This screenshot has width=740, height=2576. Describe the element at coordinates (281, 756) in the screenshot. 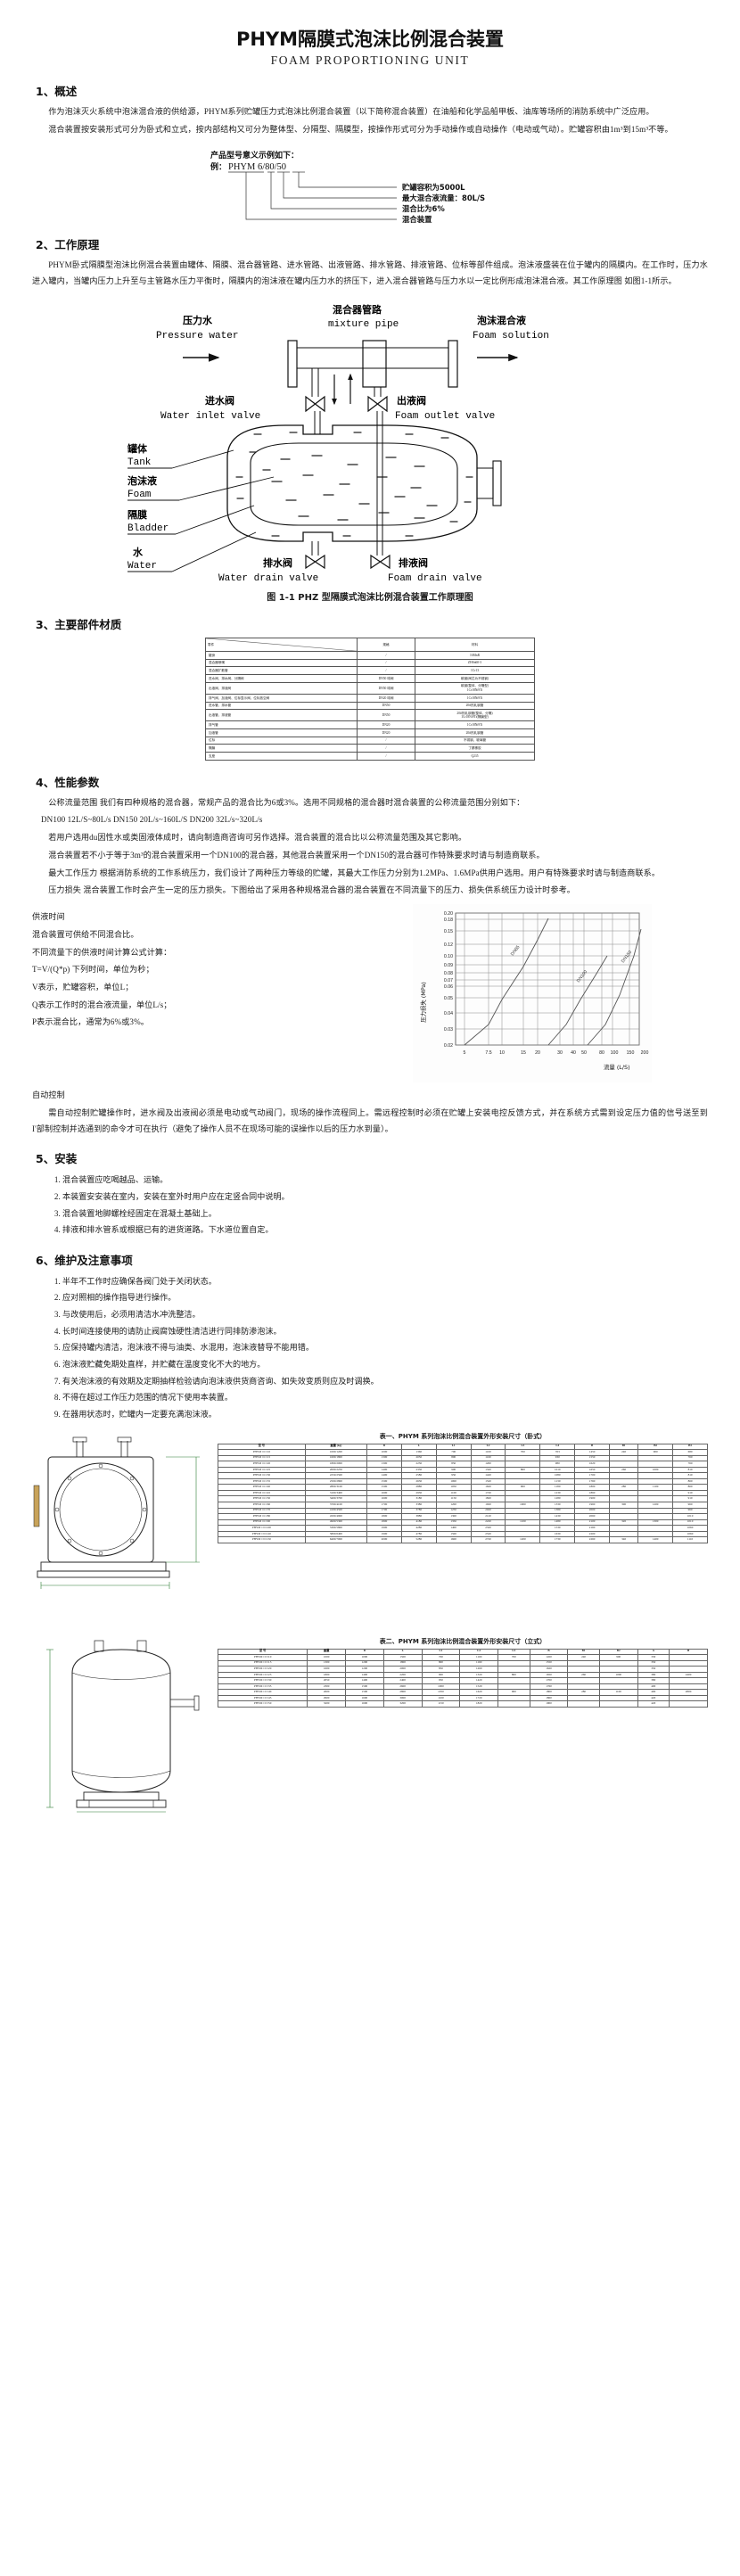

I see `materials-cell-part: 支座` at that location.